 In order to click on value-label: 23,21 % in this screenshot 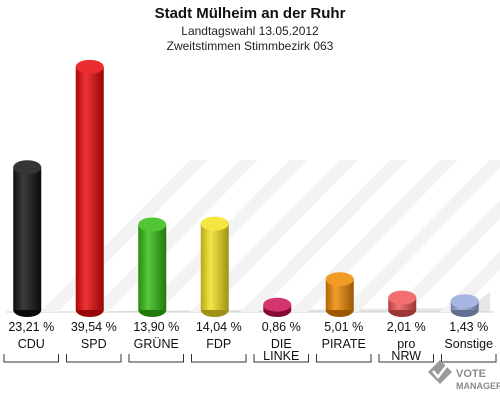, I will do `click(31, 327)`.